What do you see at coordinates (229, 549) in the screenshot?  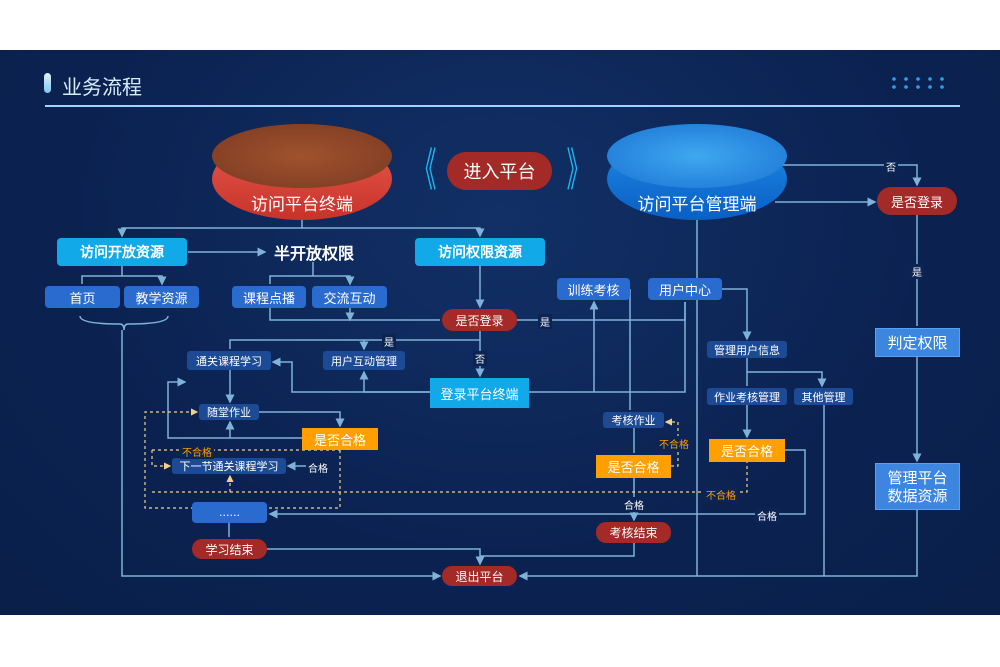 I see `study-end-node: 学习结束` at bounding box center [229, 549].